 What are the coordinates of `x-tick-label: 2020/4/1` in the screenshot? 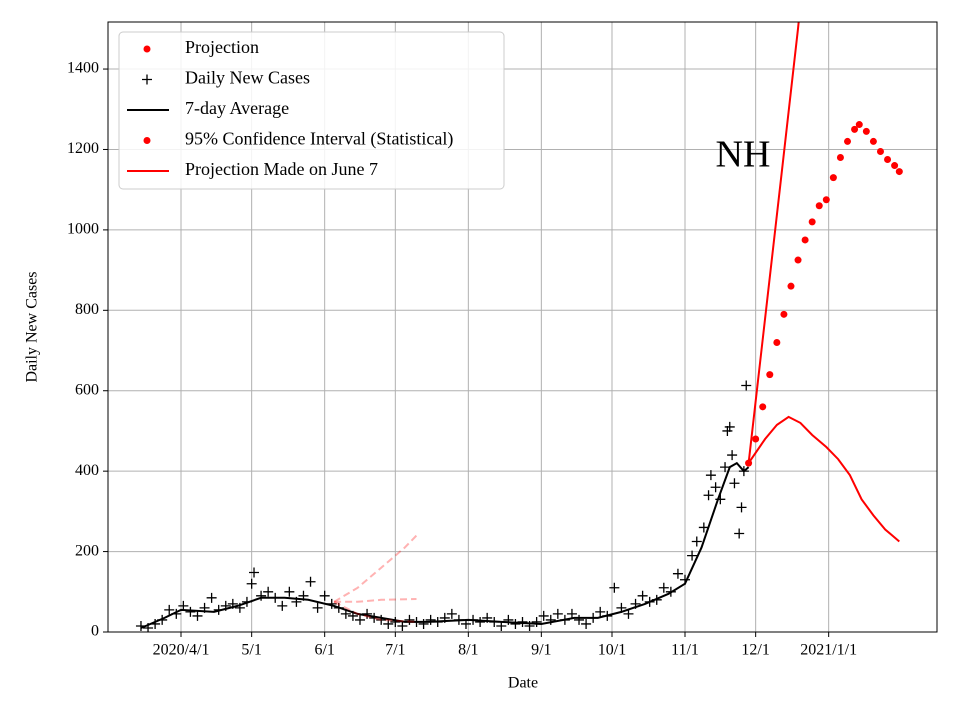 It's located at (181, 650).